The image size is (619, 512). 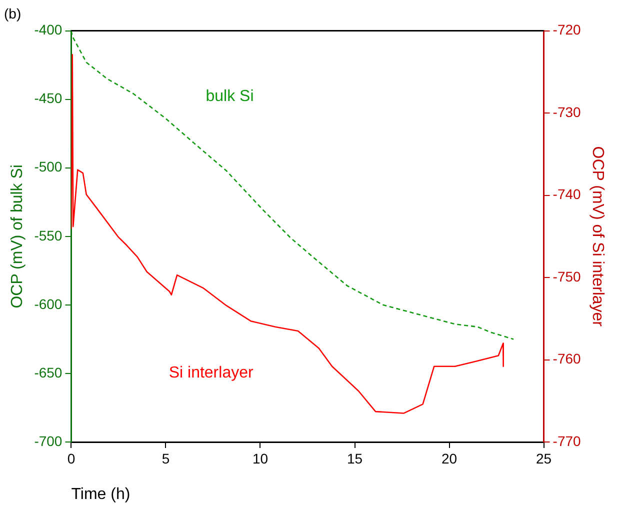 What do you see at coordinates (597, 237) in the screenshot?
I see `y2-axis-title: OCP (mV) of Si interlayer` at bounding box center [597, 237].